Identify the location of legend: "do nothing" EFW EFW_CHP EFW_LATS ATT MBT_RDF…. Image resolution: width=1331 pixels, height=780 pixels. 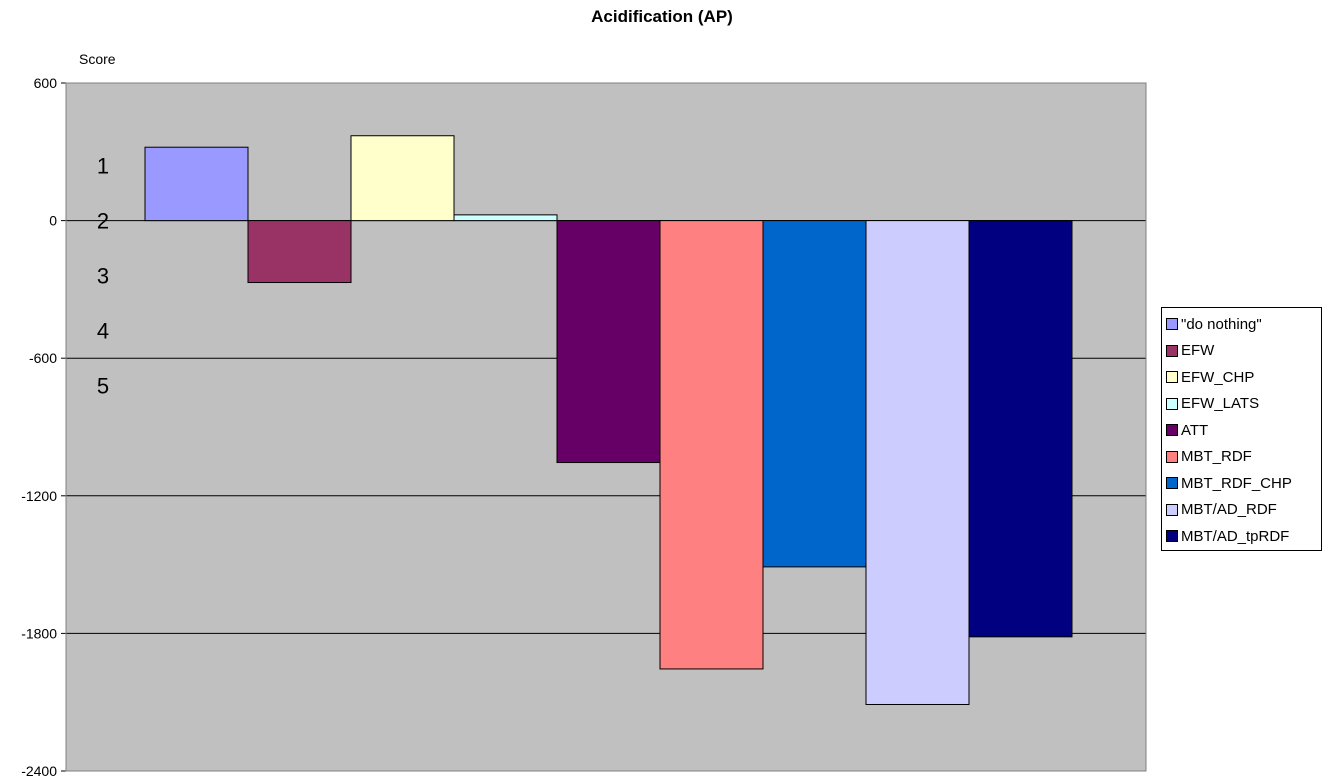
(1241, 429).